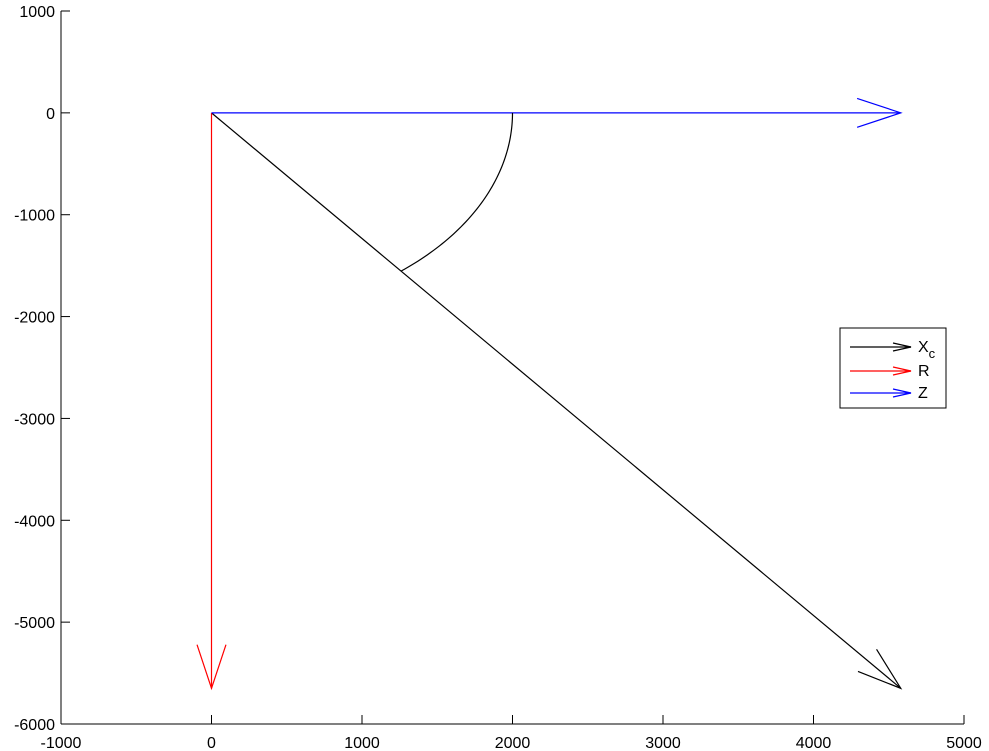  What do you see at coordinates (902, 393) in the screenshot?
I see `legend-swatch-head-z` at bounding box center [902, 393].